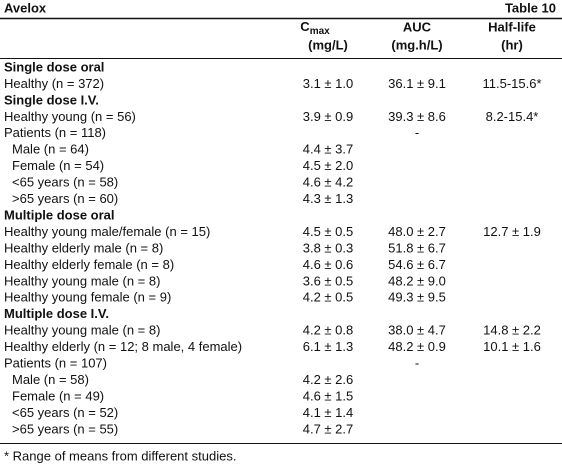 The width and height of the screenshot is (562, 466). What do you see at coordinates (50, 149) in the screenshot?
I see `row-label: Male (n = 64)` at bounding box center [50, 149].